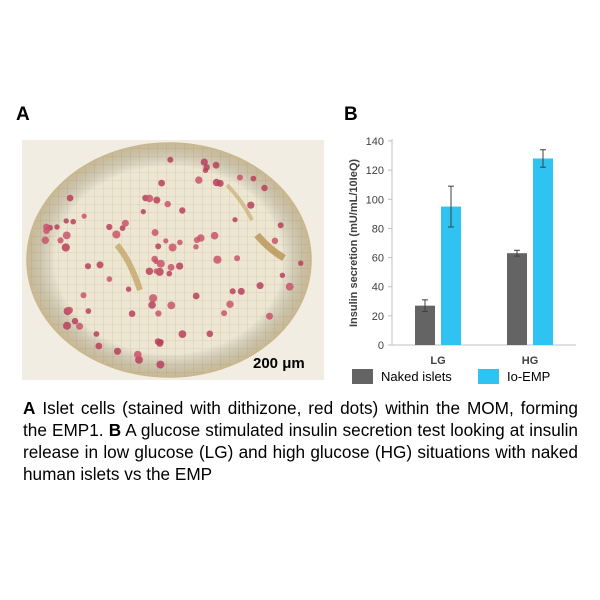 The height and width of the screenshot is (600, 600). Describe the element at coordinates (375, 171) in the screenshot. I see `y-tick-label: 120` at that location.